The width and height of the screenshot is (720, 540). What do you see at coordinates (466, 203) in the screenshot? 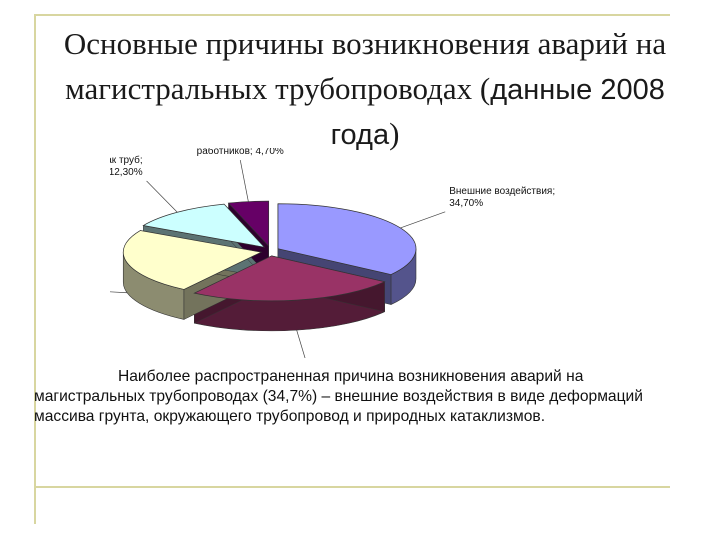
I see `pie-slice-label: 34,70%` at bounding box center [466, 203].